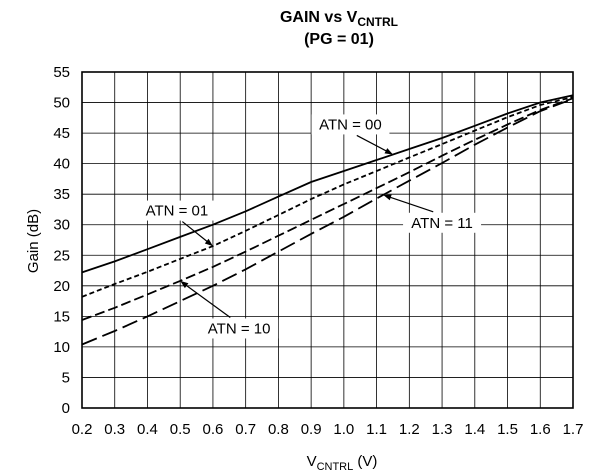 Image resolution: width=597 pixels, height=475 pixels. What do you see at coordinates (377, 22) in the screenshot?
I see `chart-title-subscript: CNTRL` at bounding box center [377, 22].